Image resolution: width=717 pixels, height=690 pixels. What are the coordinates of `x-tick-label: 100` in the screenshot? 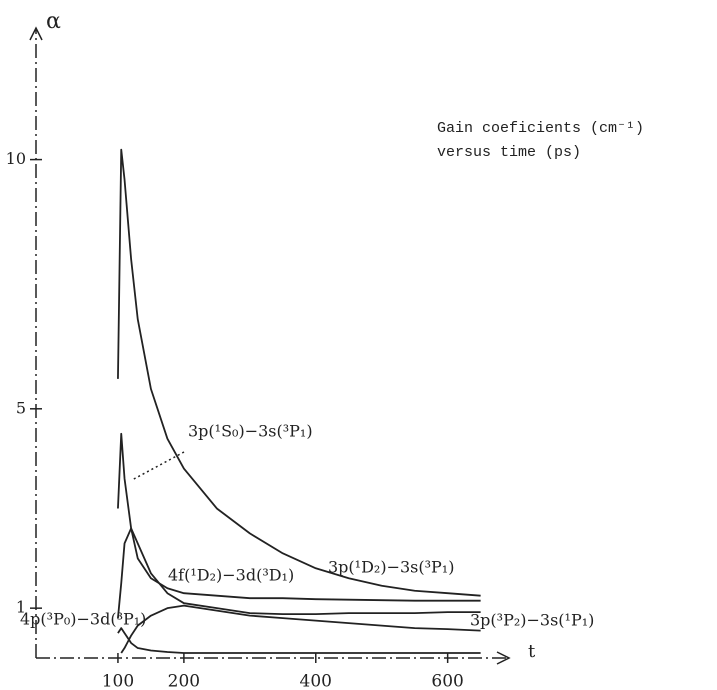 It's located at (118, 681).